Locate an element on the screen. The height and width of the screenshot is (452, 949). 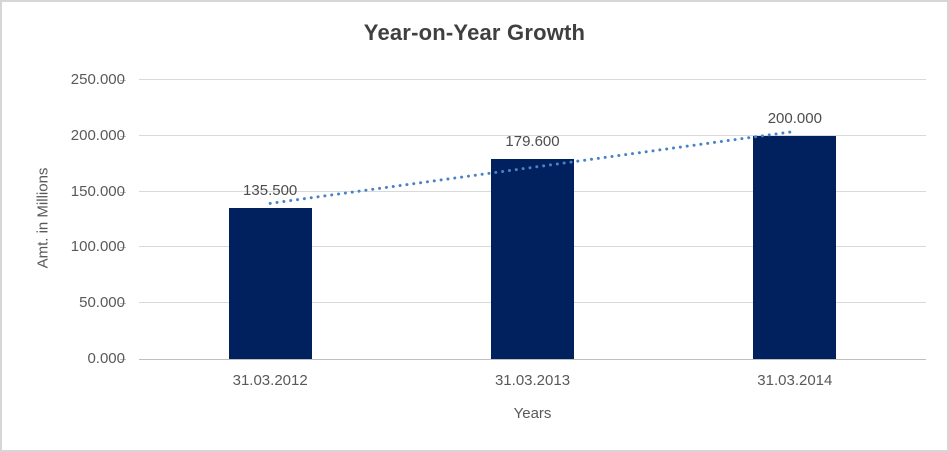
chart-title: Year-on-Year Growth is located at coordinates (474, 32).